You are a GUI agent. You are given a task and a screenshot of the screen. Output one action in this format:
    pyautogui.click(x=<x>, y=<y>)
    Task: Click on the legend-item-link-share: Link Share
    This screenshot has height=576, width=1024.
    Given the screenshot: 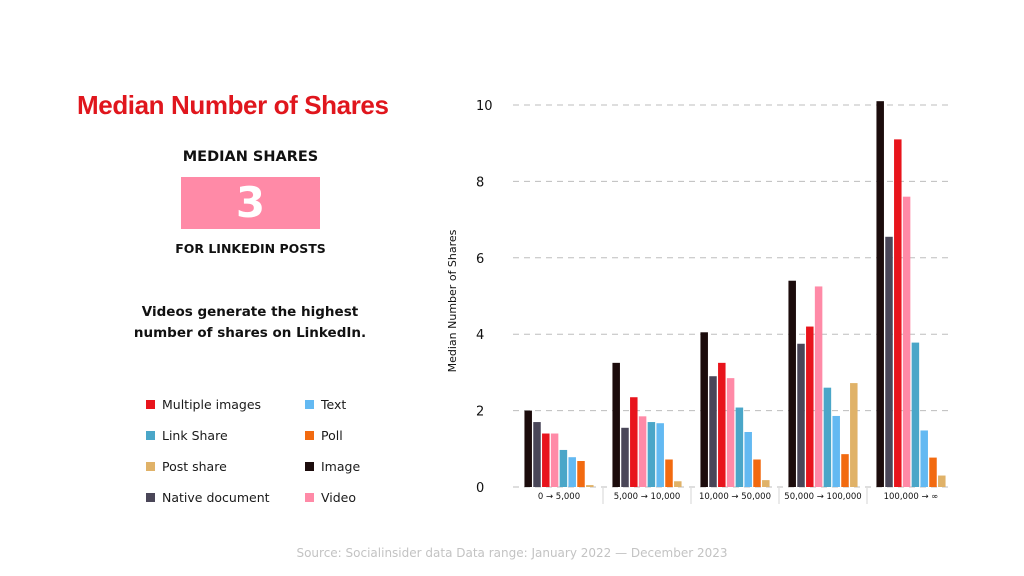 What is the action you would take?
    pyautogui.click(x=187, y=435)
    